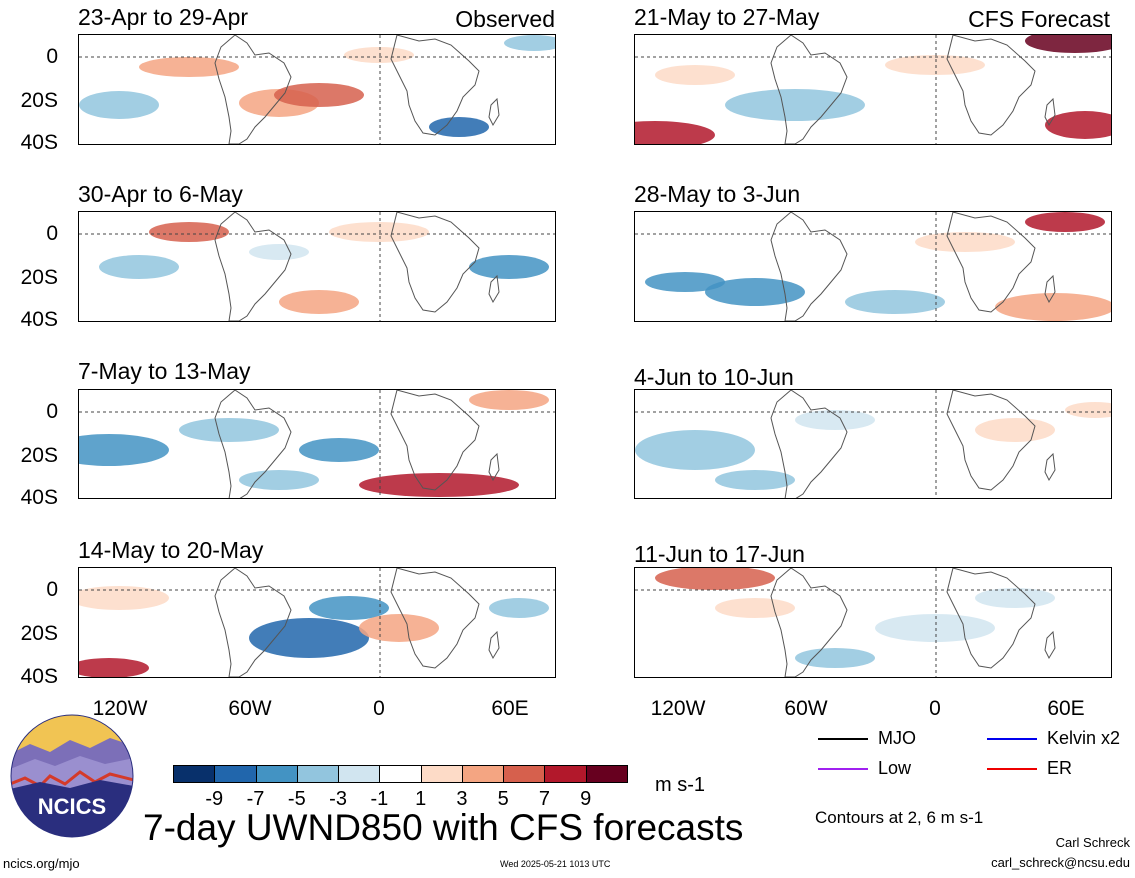 This screenshot has height=878, width=1135. Describe the element at coordinates (897, 738) in the screenshot. I see `legend-label-mjo: MJO` at that location.